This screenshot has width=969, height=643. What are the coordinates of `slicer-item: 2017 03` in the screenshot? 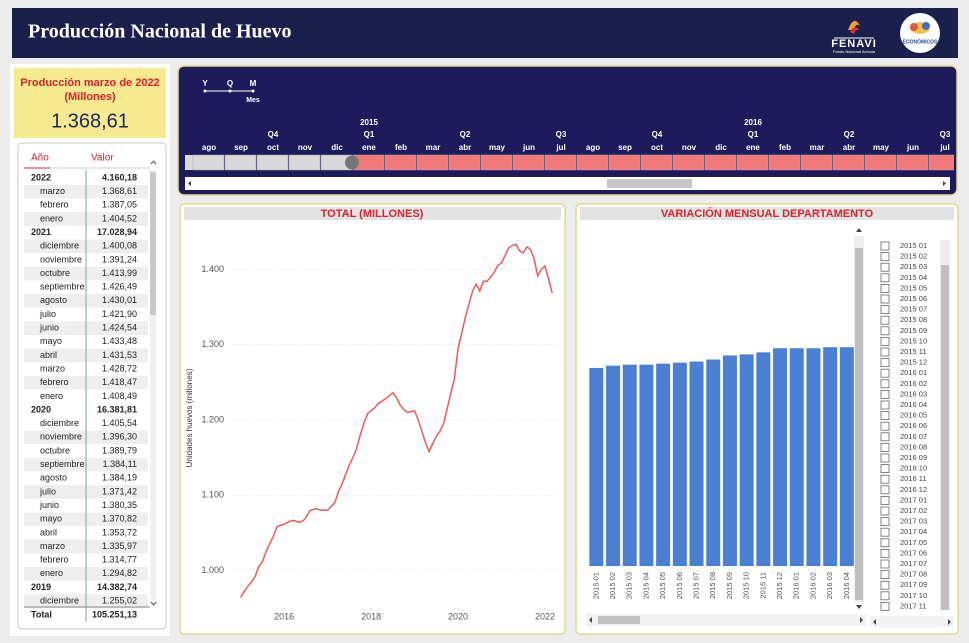 It's located at (913, 521).